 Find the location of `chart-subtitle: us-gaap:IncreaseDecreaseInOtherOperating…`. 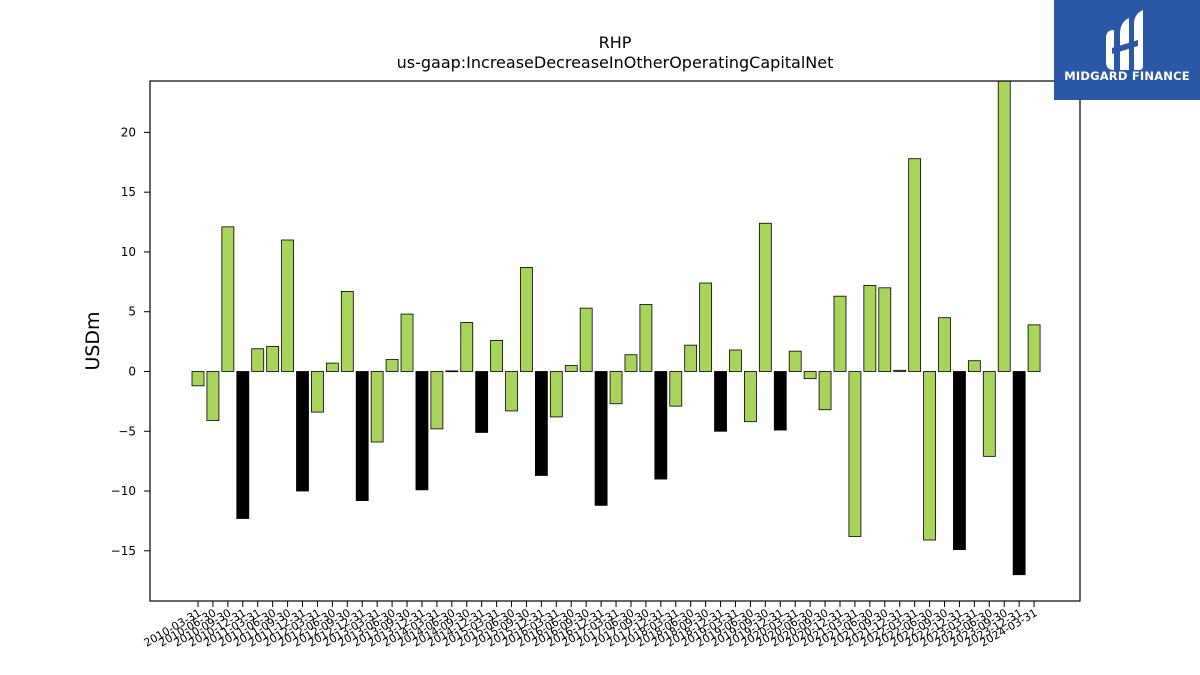

chart-subtitle: us-gaap:IncreaseDecreaseInOtherOperating… is located at coordinates (615, 62).